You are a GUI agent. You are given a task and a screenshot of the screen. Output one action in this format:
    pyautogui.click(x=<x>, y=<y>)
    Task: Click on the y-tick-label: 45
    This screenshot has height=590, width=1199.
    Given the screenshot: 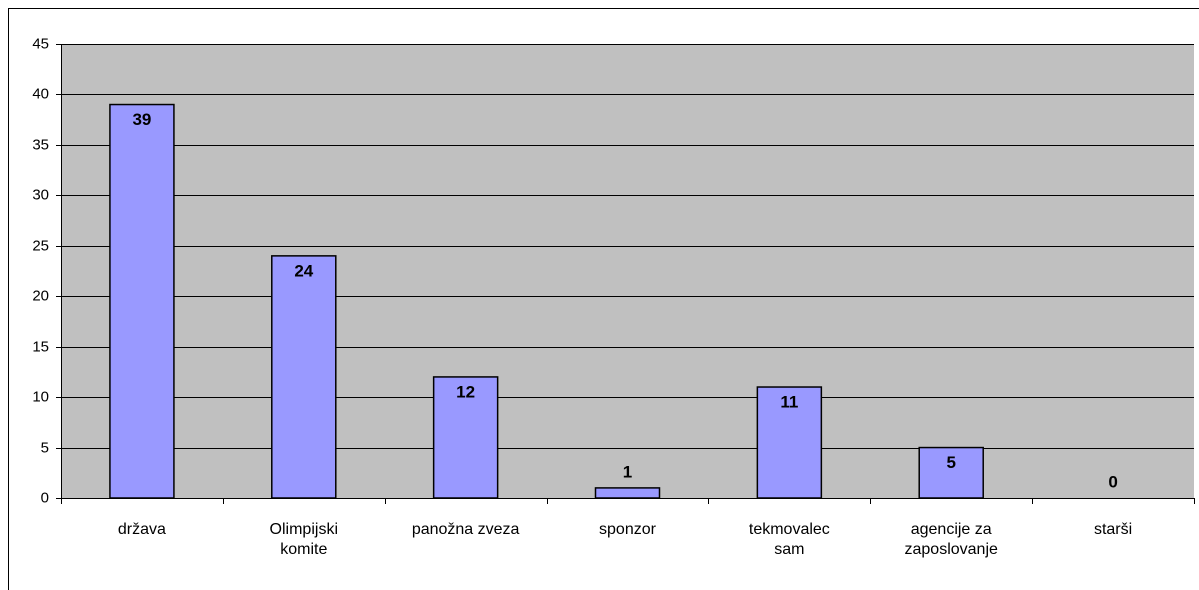 What is the action you would take?
    pyautogui.click(x=40, y=43)
    